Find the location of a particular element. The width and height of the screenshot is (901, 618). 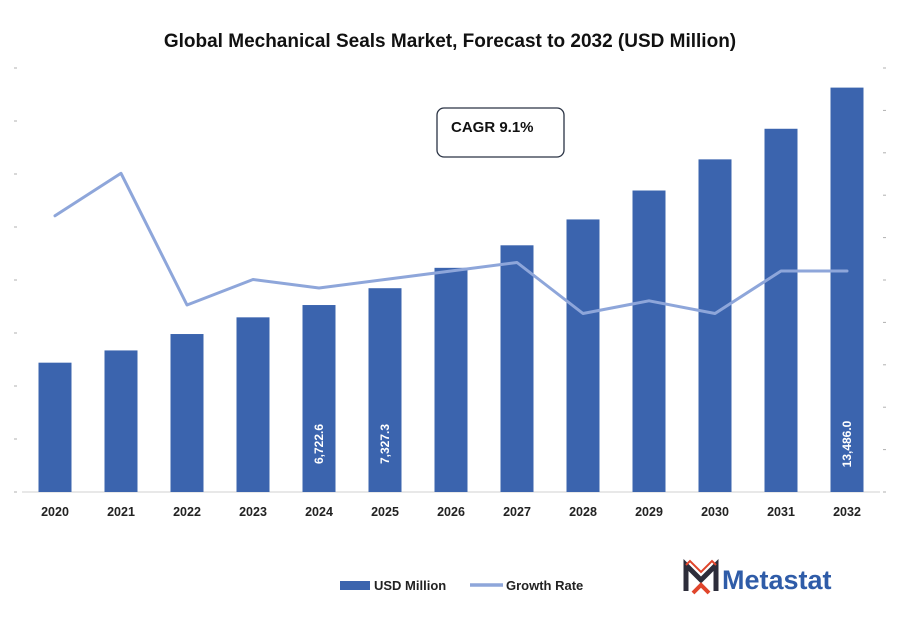

bar-data-label: 7,327.3 is located at coordinates (385, 444).